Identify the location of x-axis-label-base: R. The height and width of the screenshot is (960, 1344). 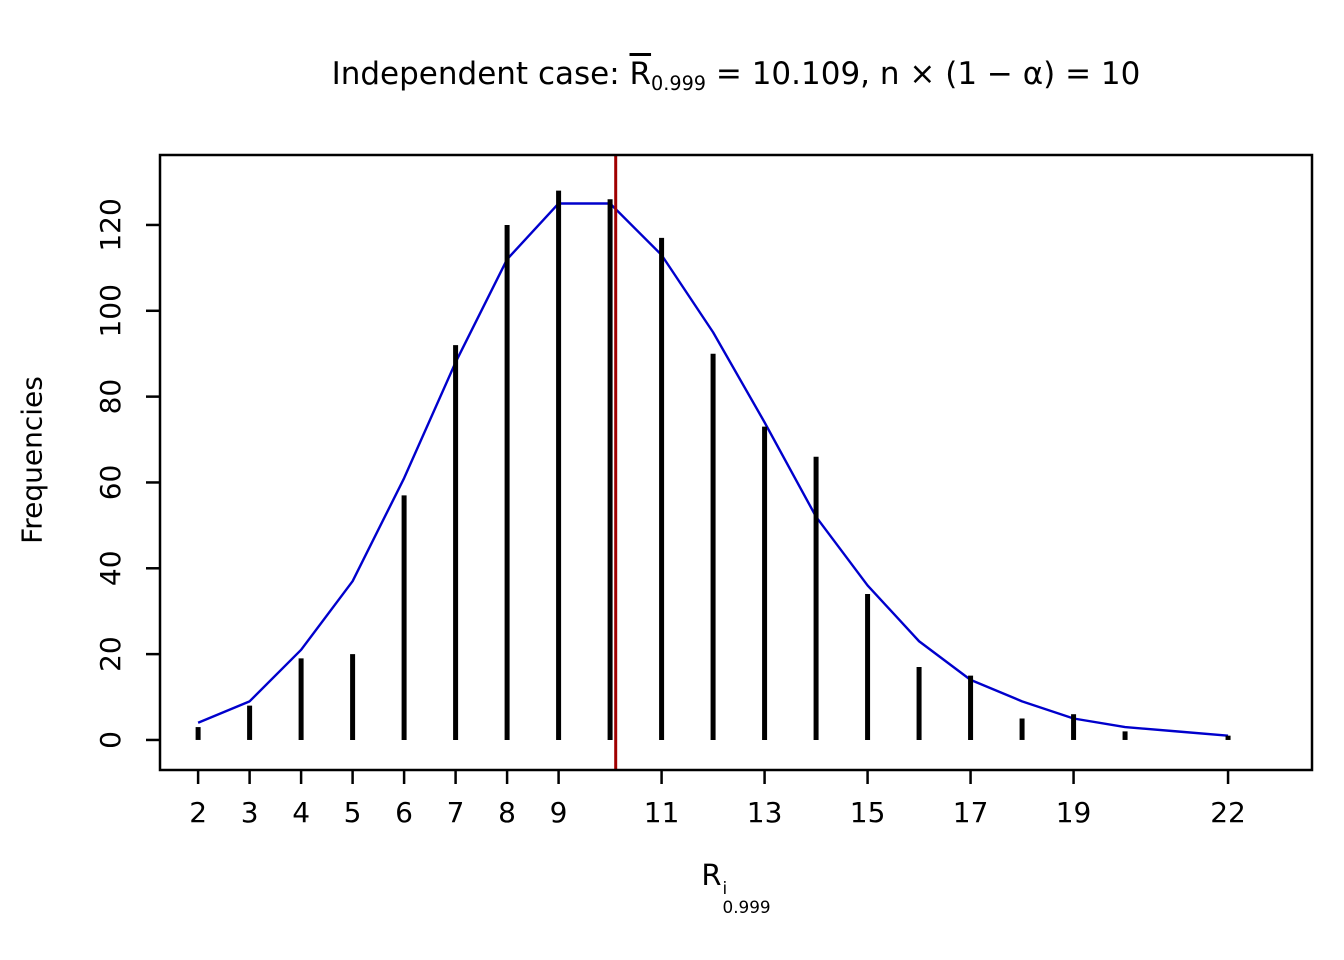
(711, 875).